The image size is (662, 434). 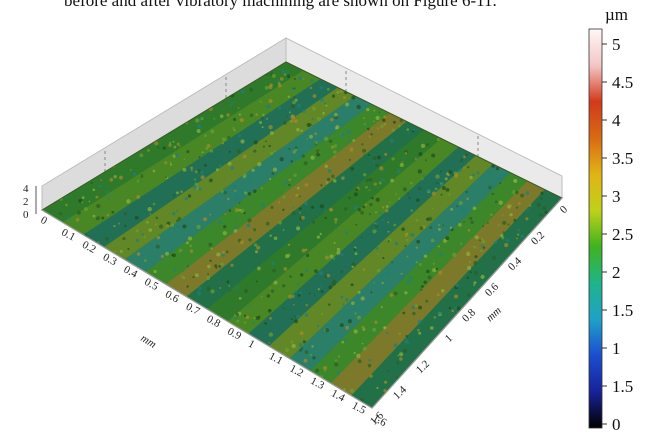 I want to click on x-tick-label: 1.3, so click(x=317, y=383).